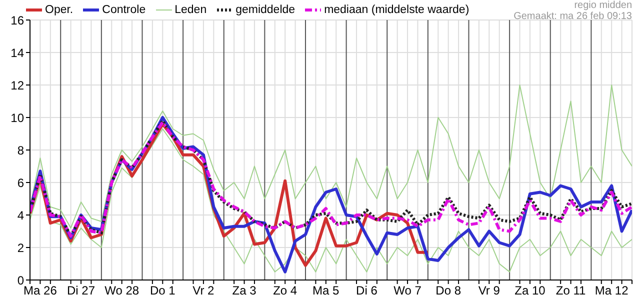 This screenshot has height=300, width=635. I want to click on x-tick-label: Do 8, so click(449, 291).